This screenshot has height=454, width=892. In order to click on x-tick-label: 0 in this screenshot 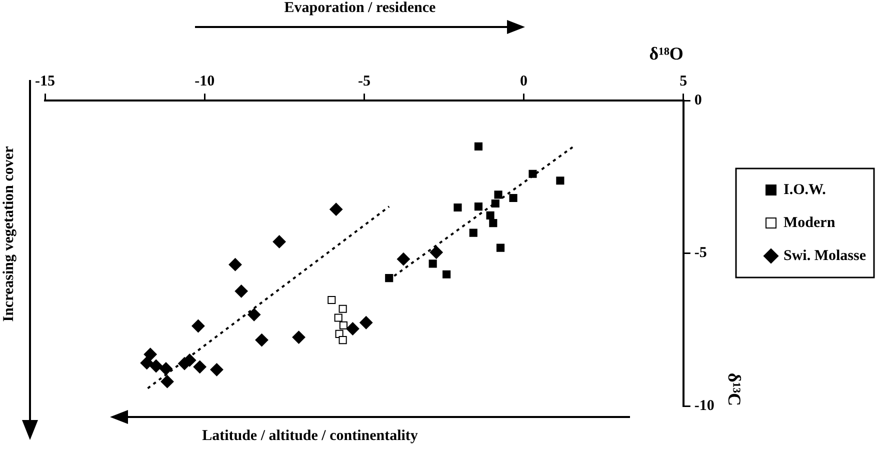, I will do `click(524, 81)`.